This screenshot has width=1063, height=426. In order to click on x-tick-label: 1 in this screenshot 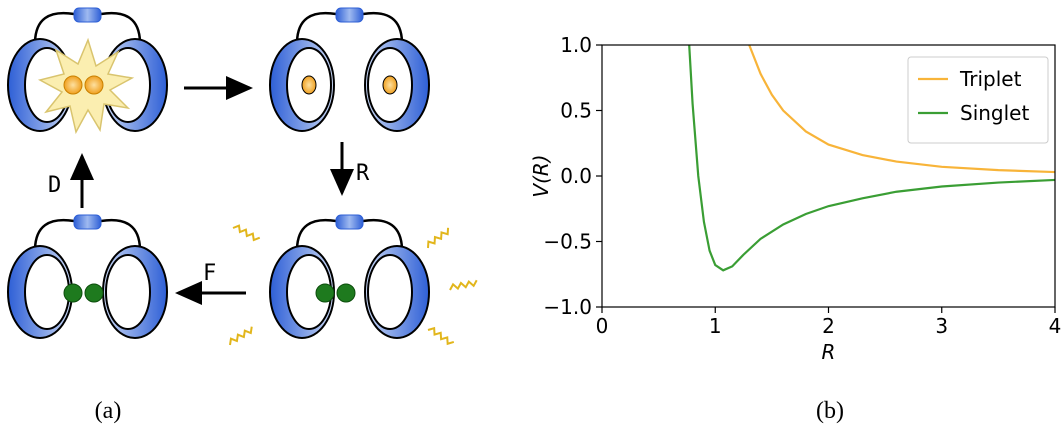, I will do `click(715, 326)`.